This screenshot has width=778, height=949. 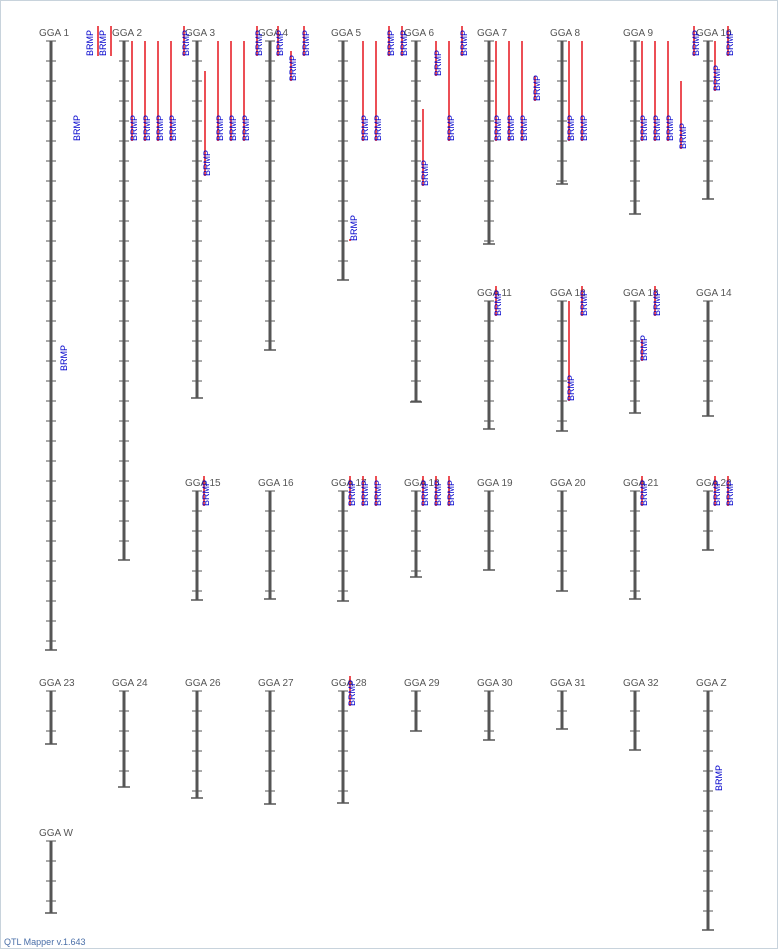 I want to click on gga-1-label: GGA 1, so click(x=54, y=33).